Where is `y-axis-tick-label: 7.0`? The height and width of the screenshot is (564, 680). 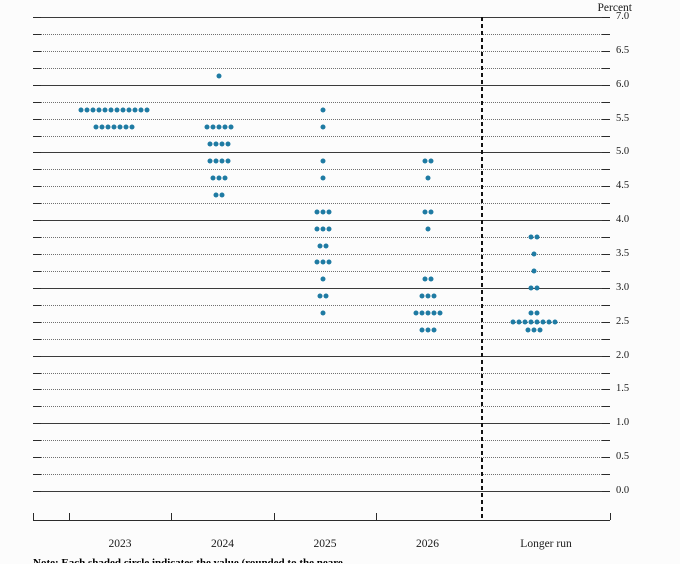 y-axis-tick-label: 7.0 is located at coordinates (623, 16).